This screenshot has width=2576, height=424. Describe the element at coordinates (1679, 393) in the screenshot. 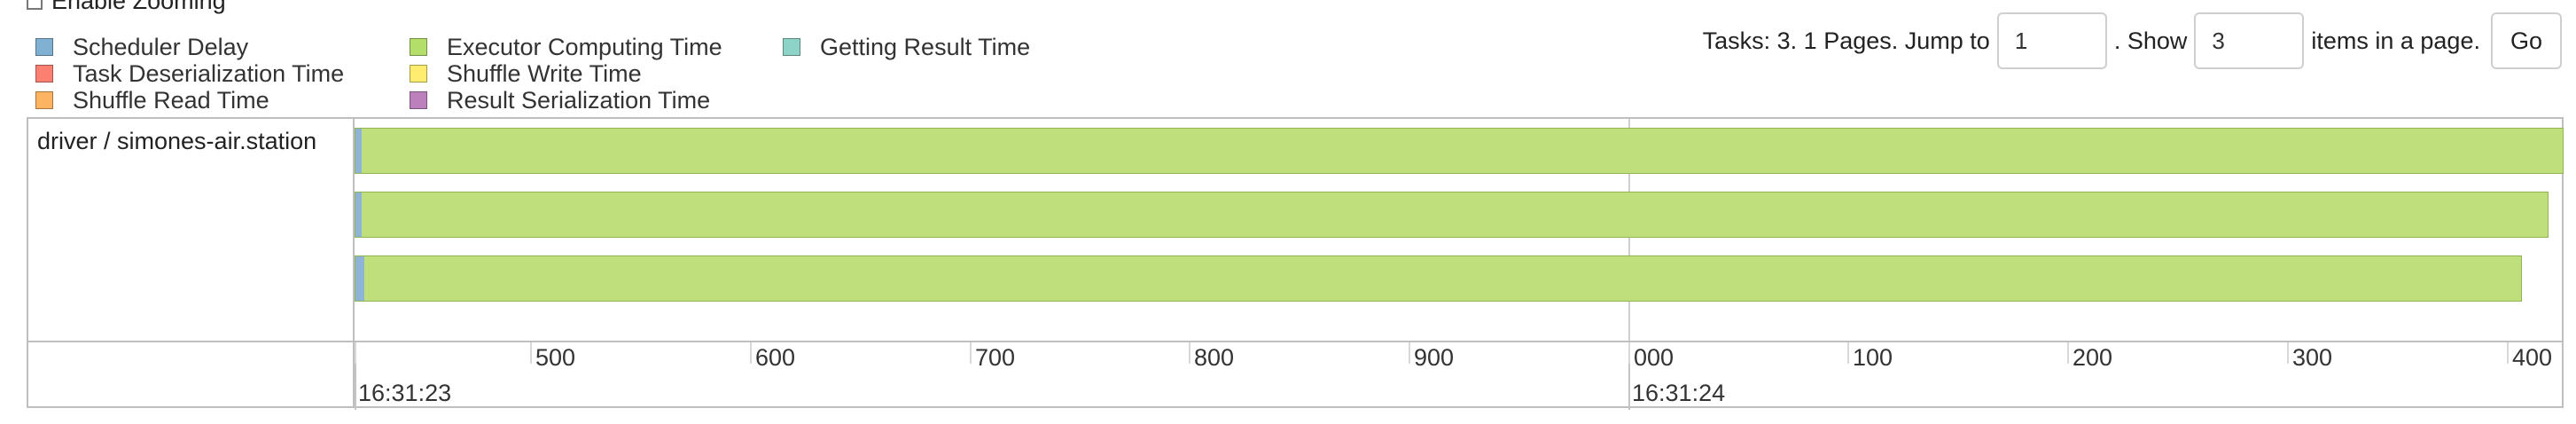

I see `axis-major-label: 16:31:24` at that location.